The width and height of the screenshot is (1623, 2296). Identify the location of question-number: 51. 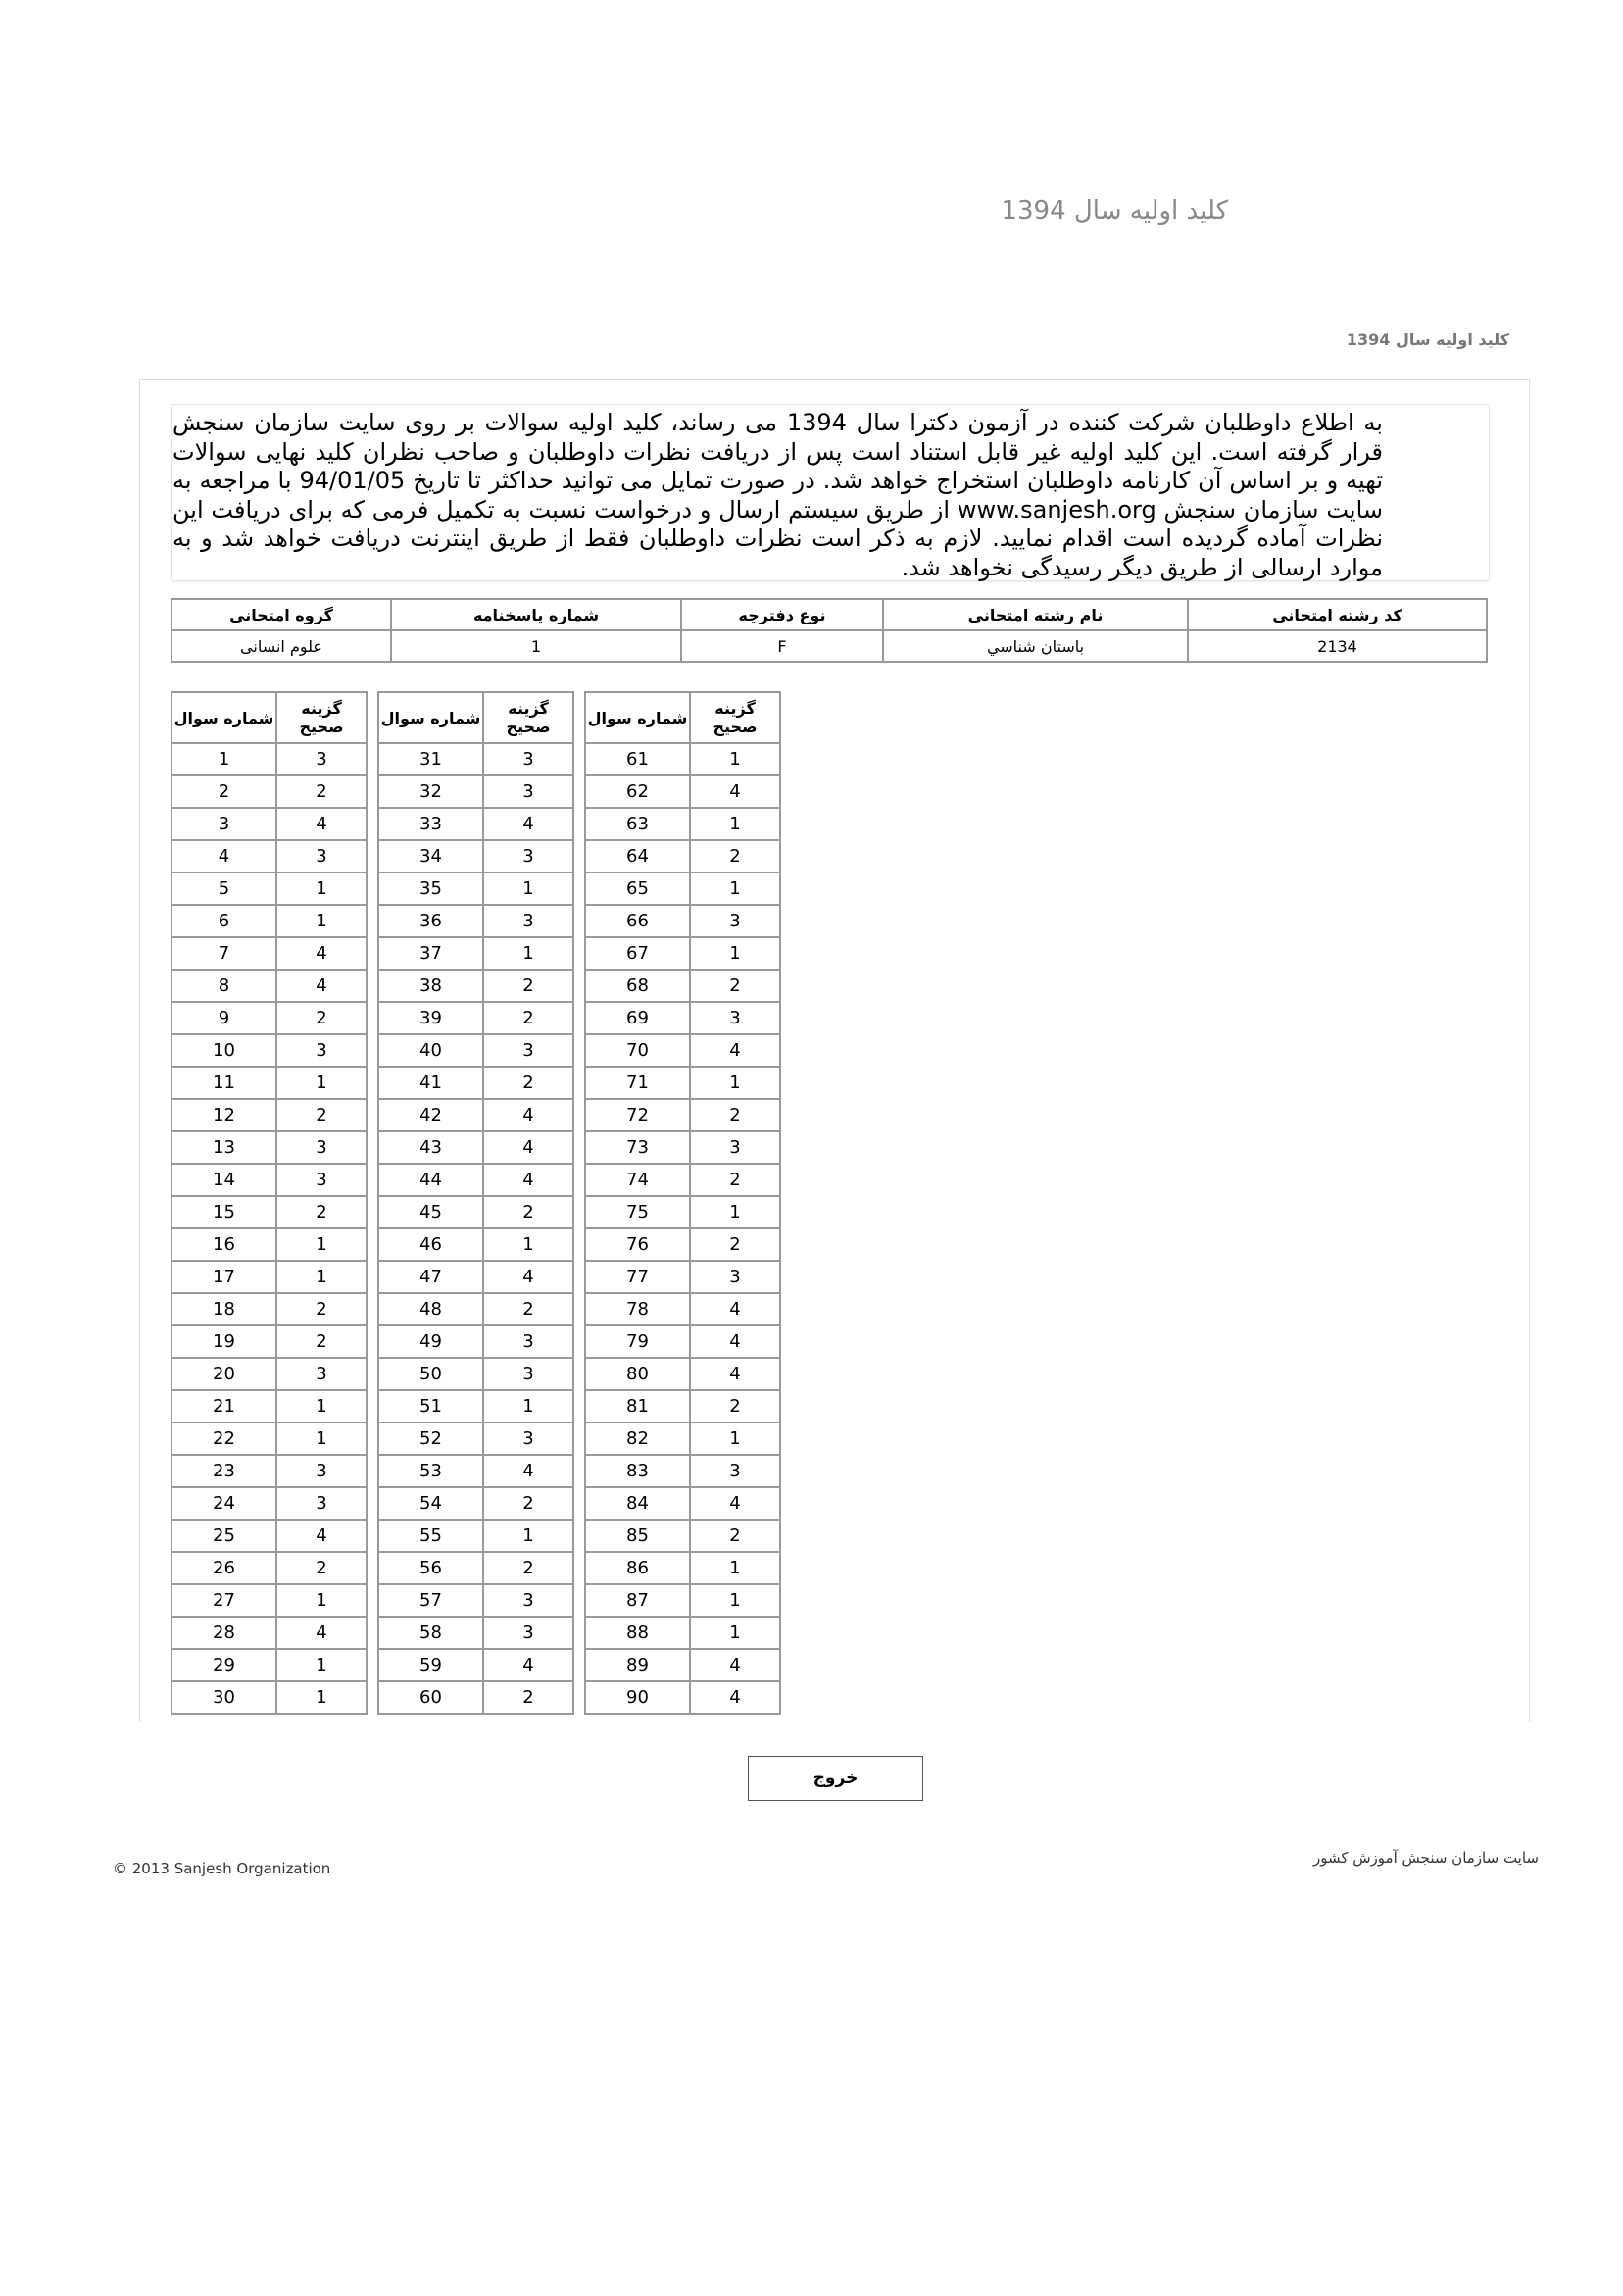
(431, 1406).